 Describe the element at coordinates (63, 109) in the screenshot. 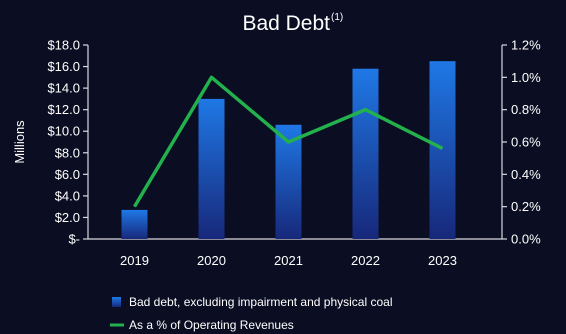

I see `left-tick-label: $12.0` at that location.